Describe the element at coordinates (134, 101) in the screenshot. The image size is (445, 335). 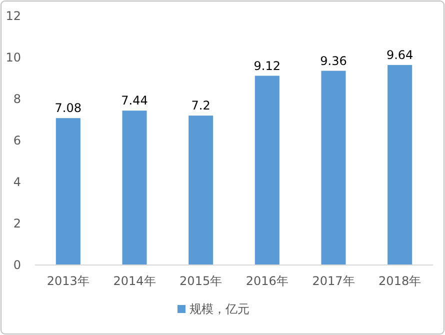
I see `data-label: 7.44` at that location.